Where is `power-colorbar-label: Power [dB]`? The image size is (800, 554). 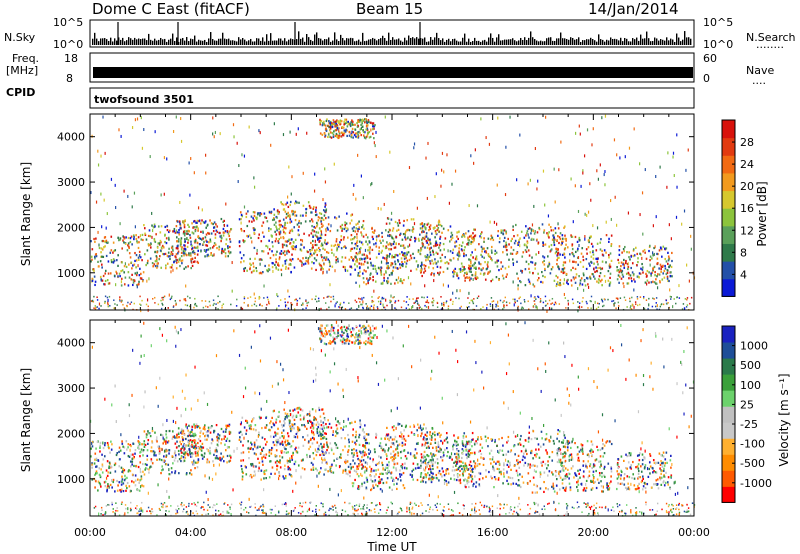 power-colorbar-label: Power [dB] is located at coordinates (762, 213).